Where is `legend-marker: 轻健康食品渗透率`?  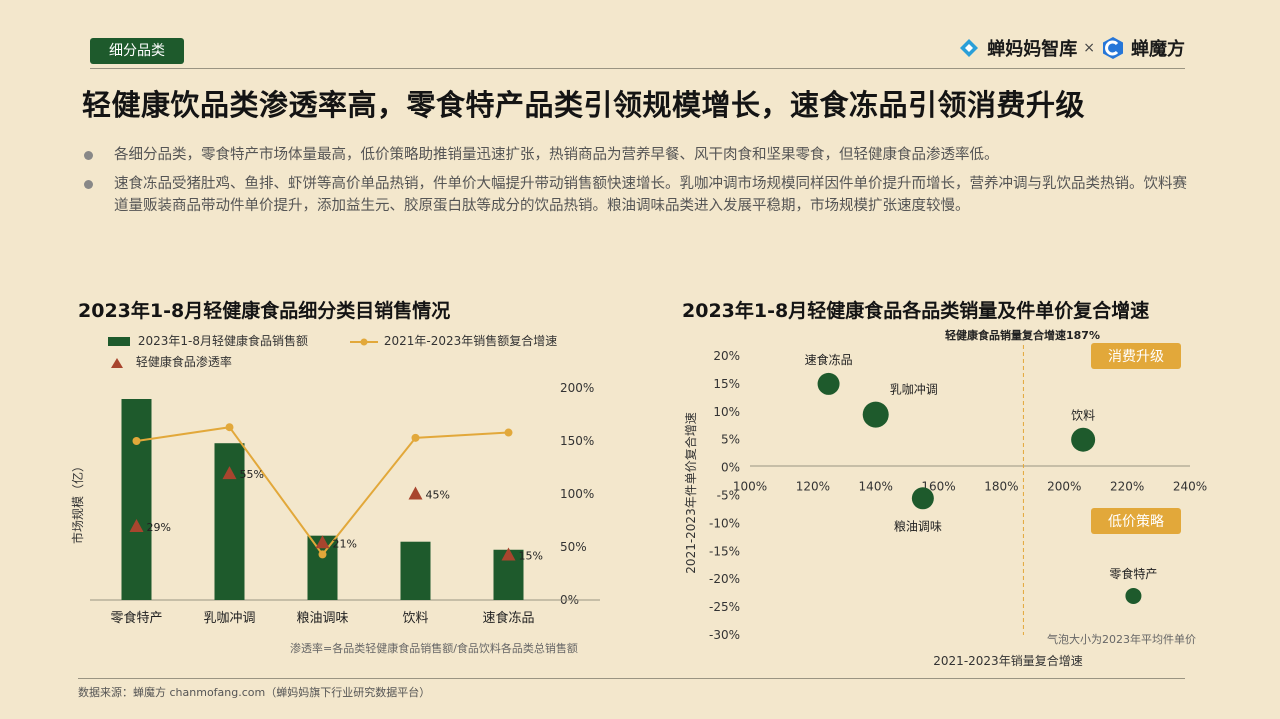
legend-marker: 轻健康食品渗透率 is located at coordinates (171, 361).